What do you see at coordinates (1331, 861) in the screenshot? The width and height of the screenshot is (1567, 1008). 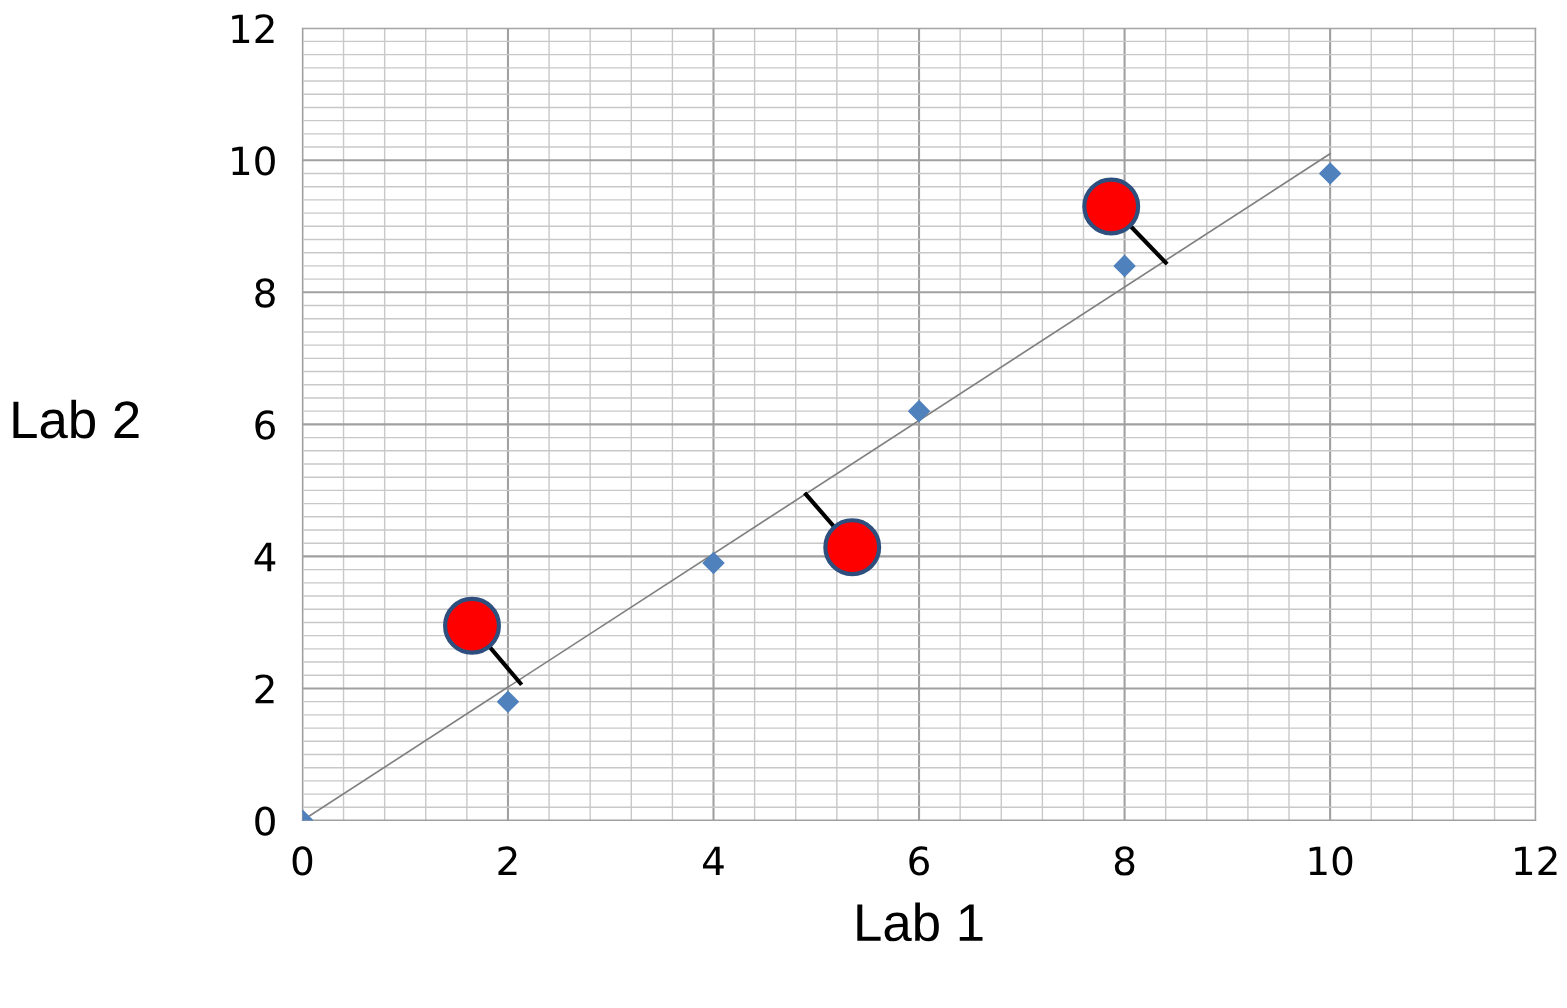 I see `x-tick-label: 10` at bounding box center [1331, 861].